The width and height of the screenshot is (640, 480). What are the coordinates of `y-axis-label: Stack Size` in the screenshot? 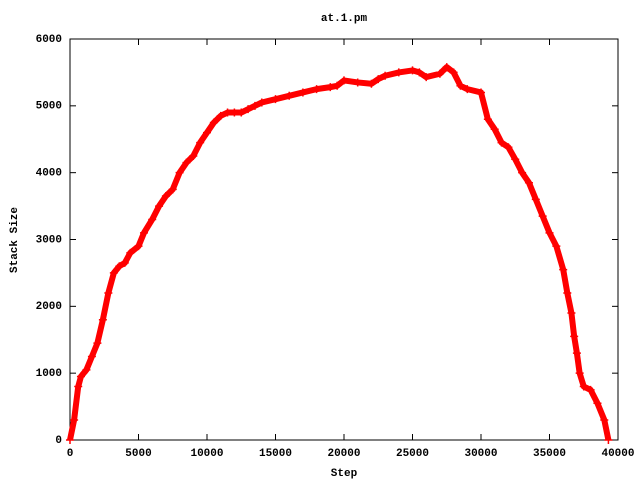 It's located at (15, 240).